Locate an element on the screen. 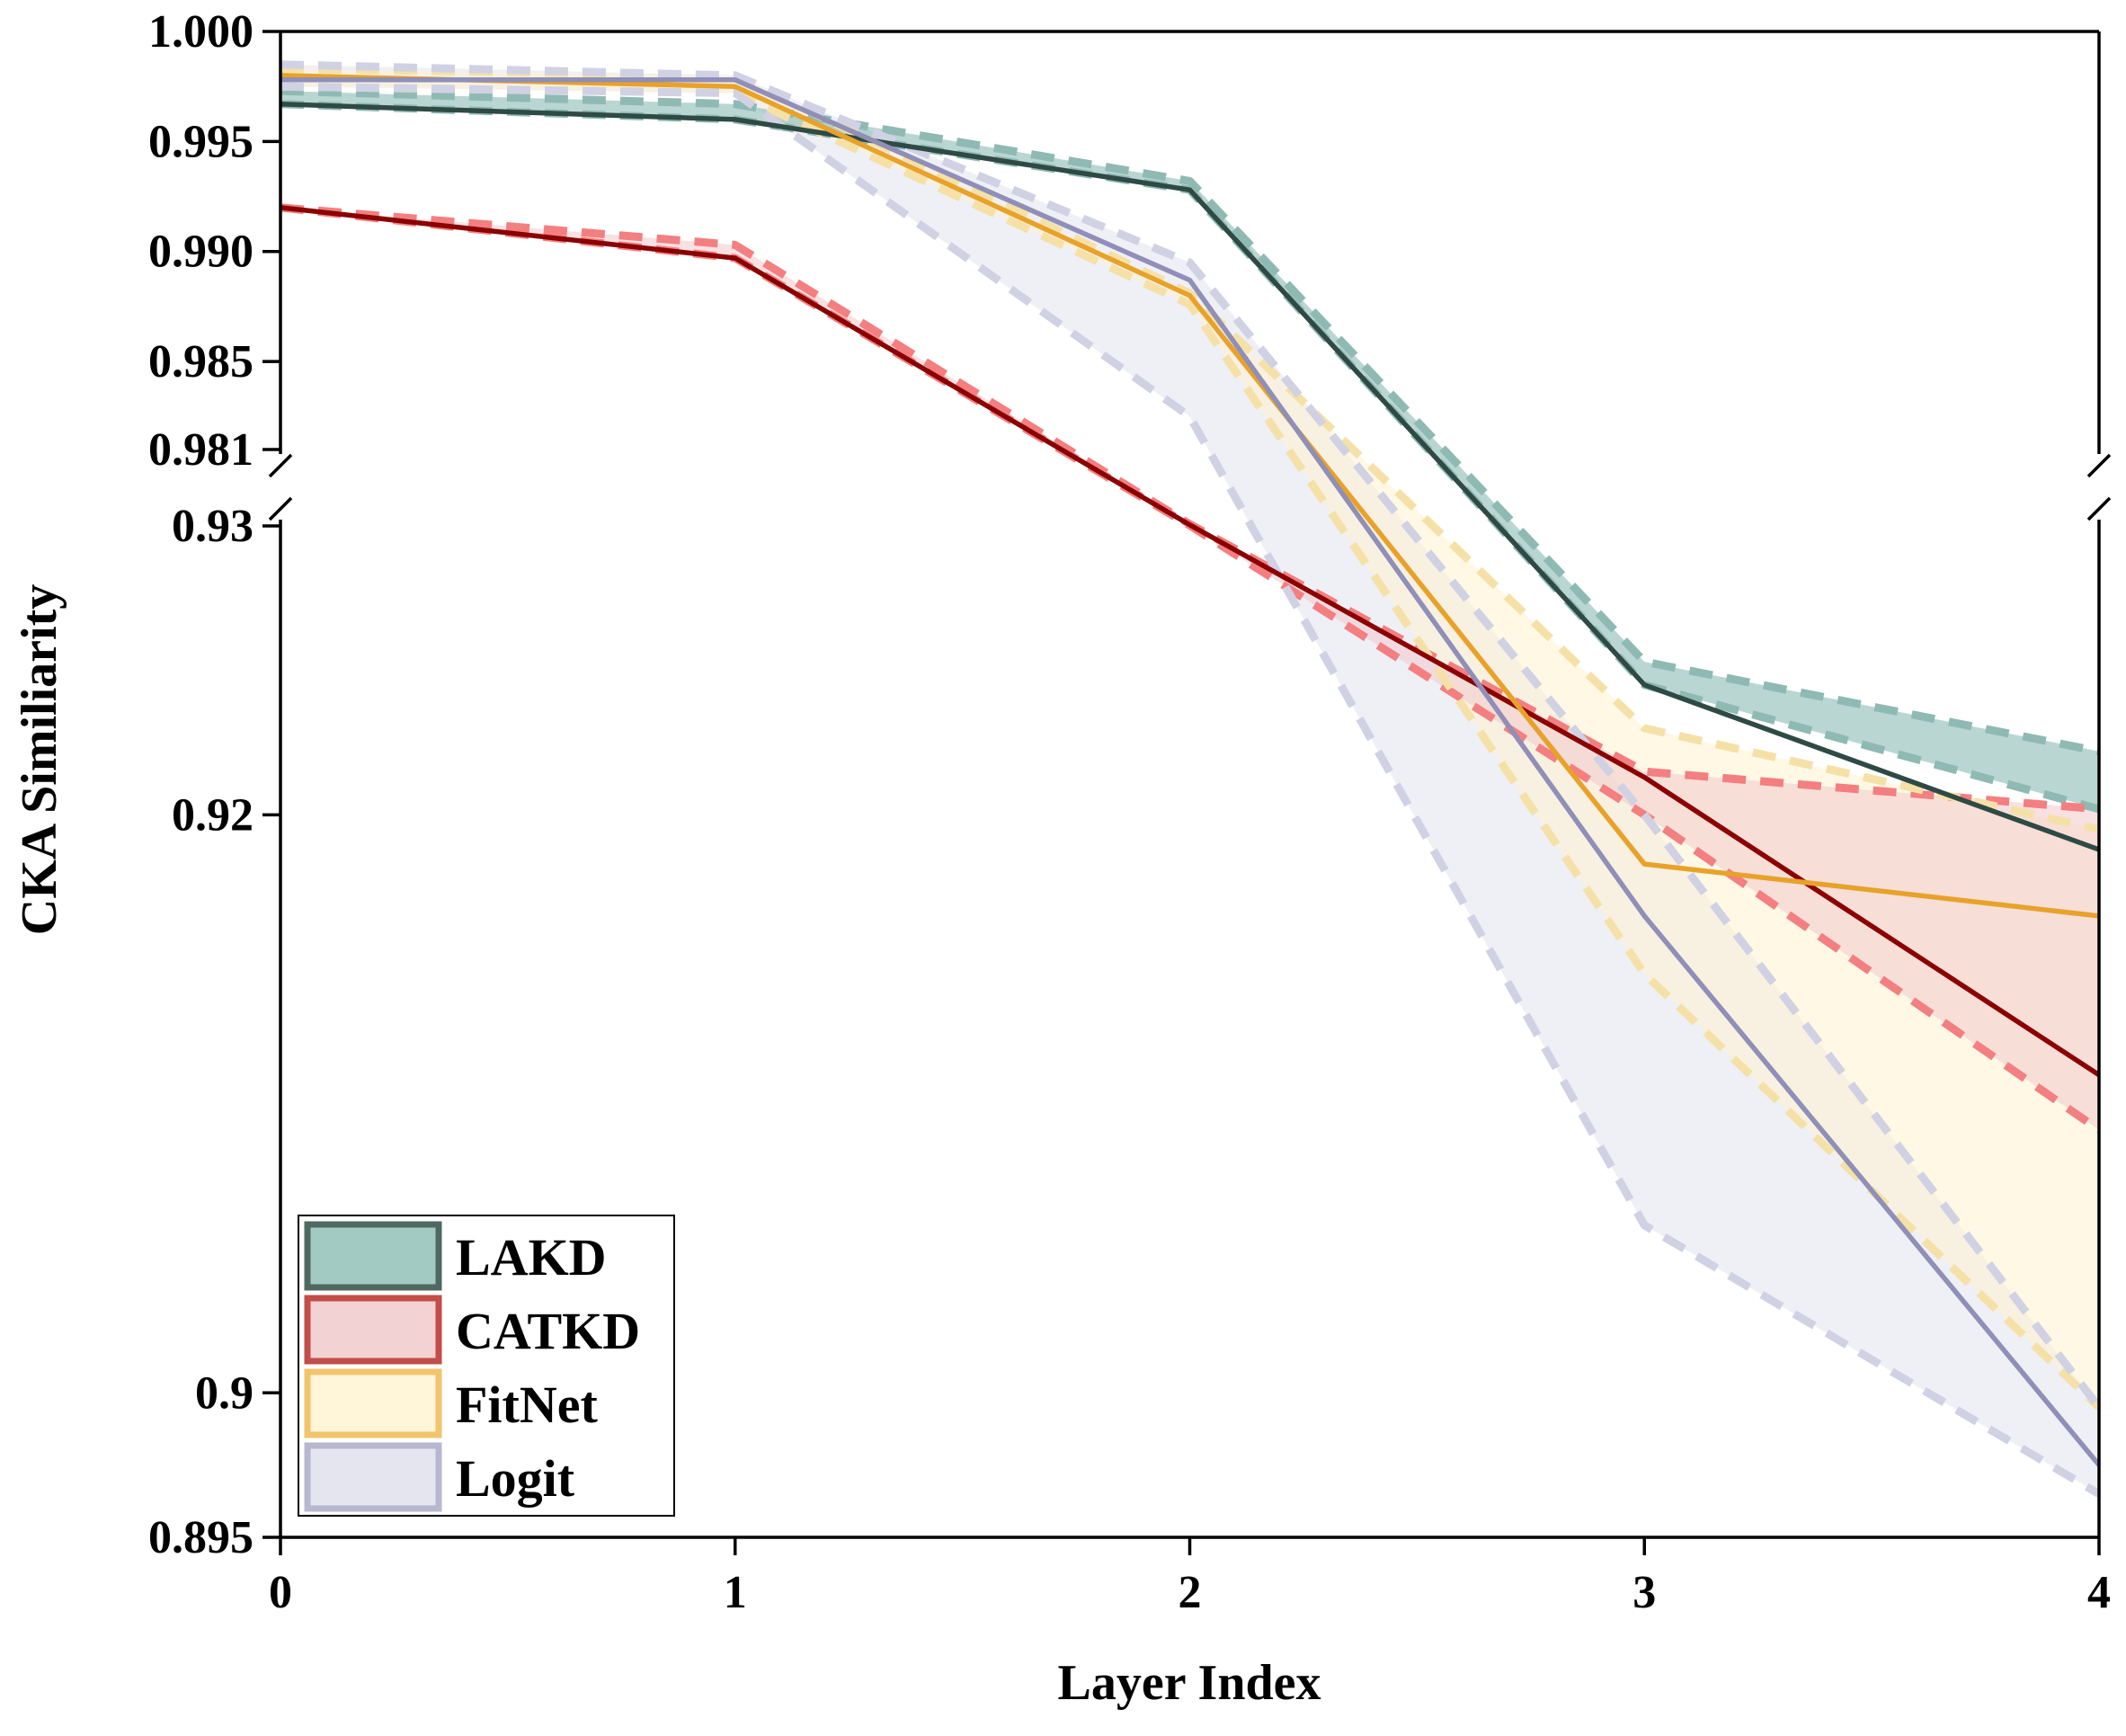 The width and height of the screenshot is (2126, 1736). axis-break-mark-0-a is located at coordinates (280, 465).